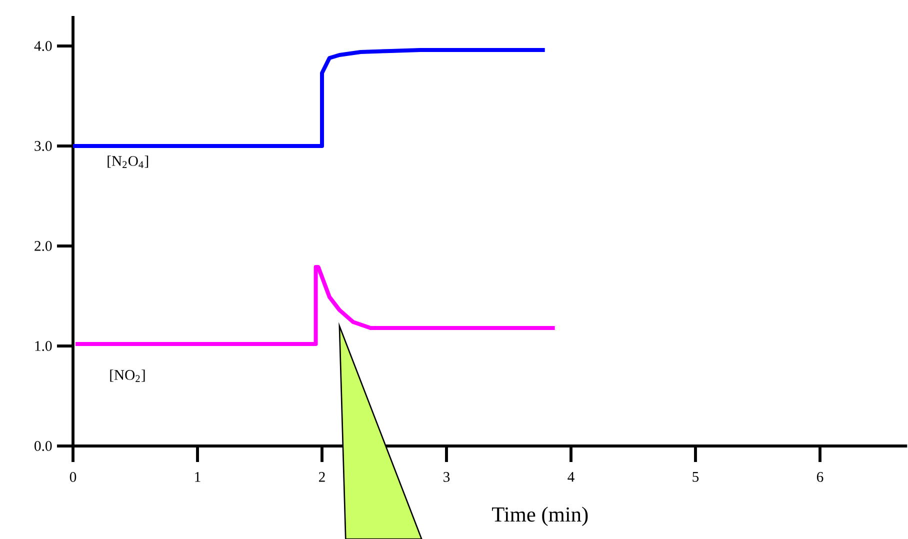 This screenshot has height=539, width=908. What do you see at coordinates (43, 146) in the screenshot?
I see `y-tick-label: 3.0` at bounding box center [43, 146].